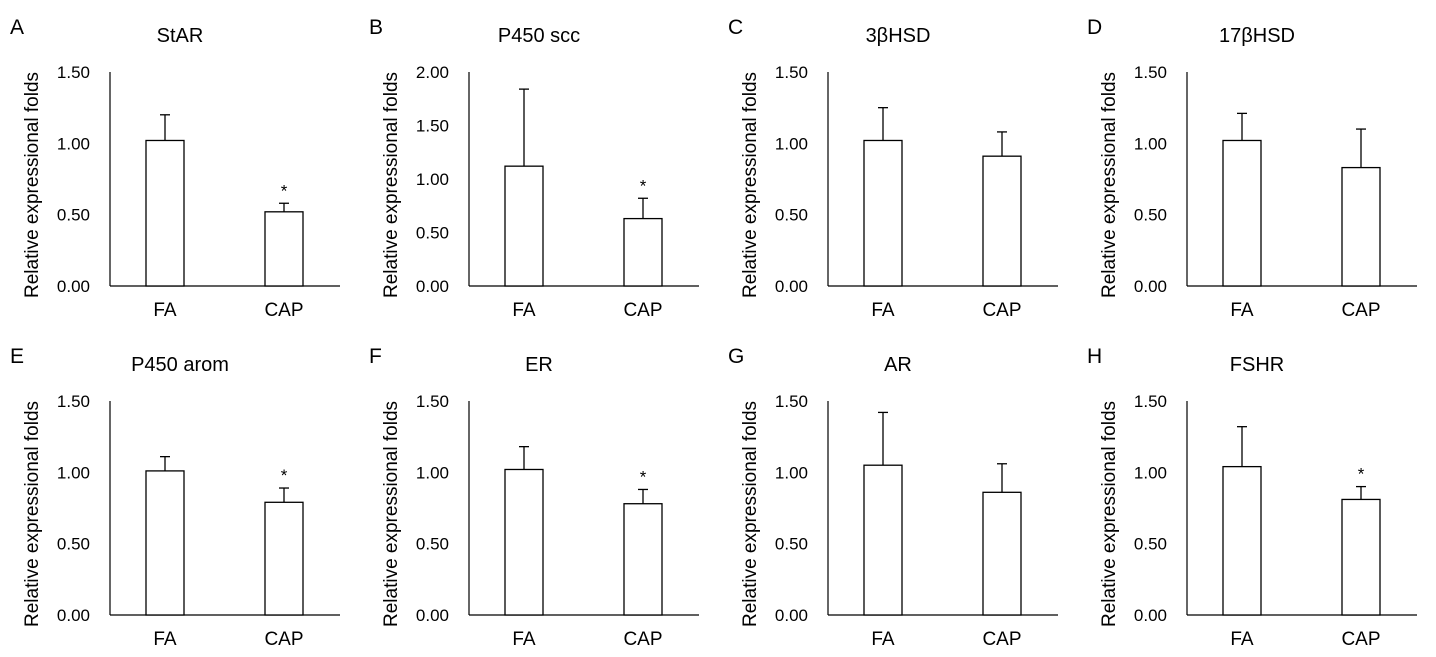 This screenshot has height=657, width=1436. What do you see at coordinates (180, 36) in the screenshot?
I see `chart-title: StAR` at bounding box center [180, 36].